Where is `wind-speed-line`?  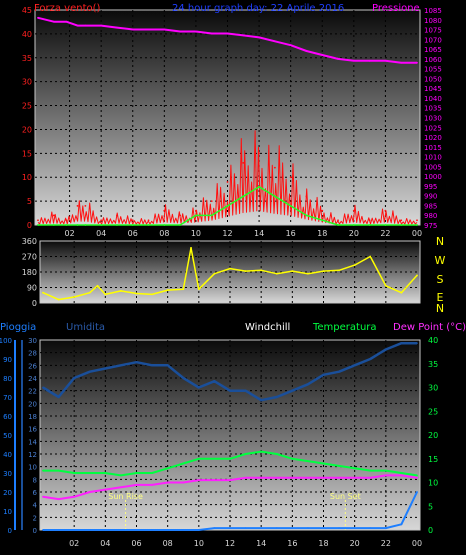 wind-speed-line is located at coordinates (227, 177).